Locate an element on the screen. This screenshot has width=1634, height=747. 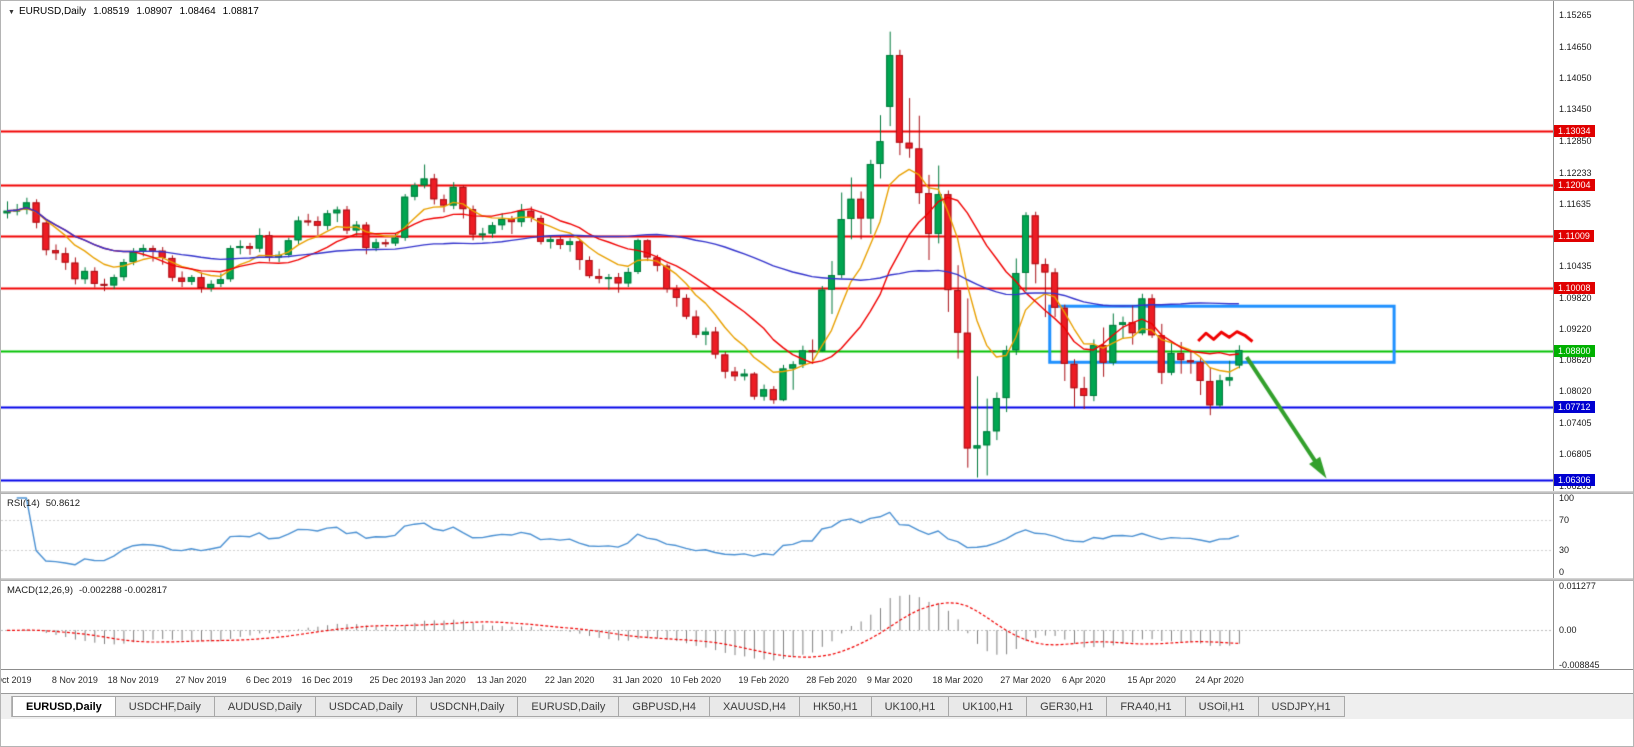
macd-values: -0.002288 -0.002817 is located at coordinates (123, 590).